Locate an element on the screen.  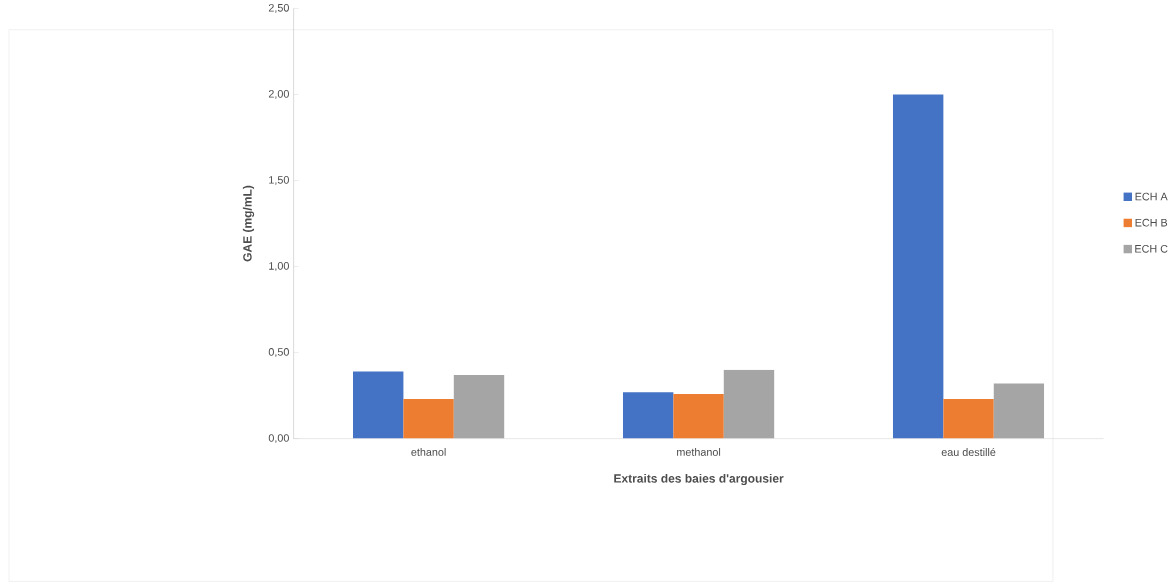
legend-label: ECH A is located at coordinates (1151, 196).